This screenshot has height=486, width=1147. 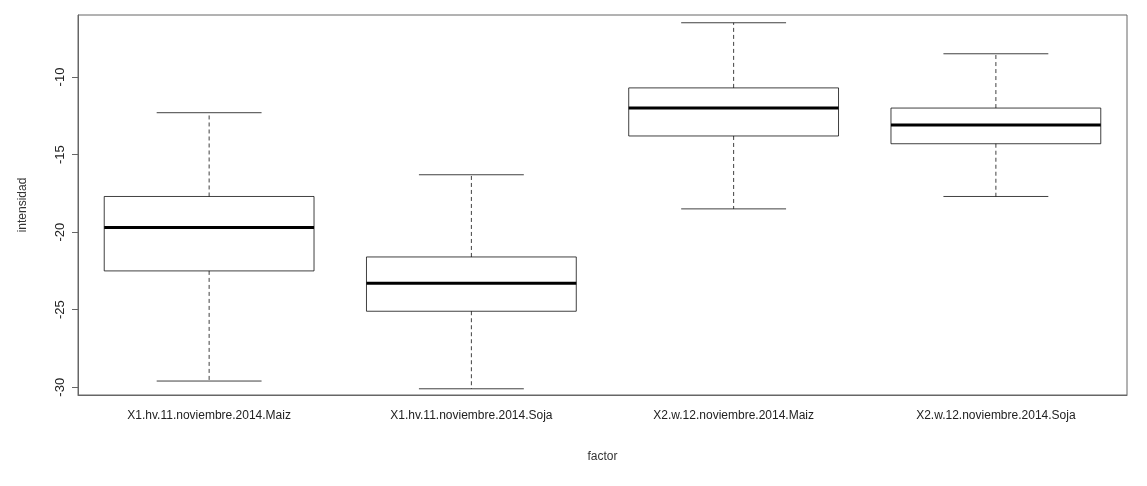 I want to click on y-tick-label: -15, so click(x=59, y=154).